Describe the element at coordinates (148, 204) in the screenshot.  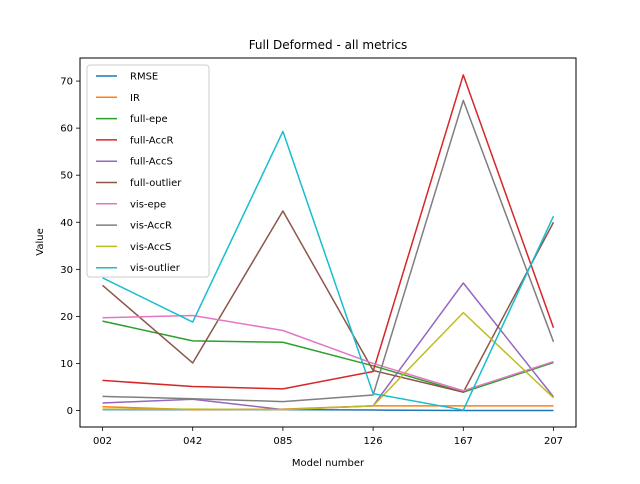
I see `legend-label: vis-epe` at that location.